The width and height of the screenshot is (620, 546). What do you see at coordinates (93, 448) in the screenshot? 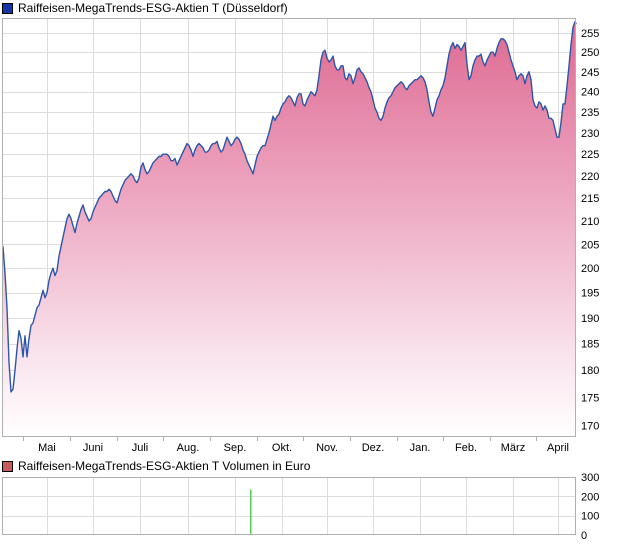
I see `month-tick-label: Juni` at bounding box center [93, 448].